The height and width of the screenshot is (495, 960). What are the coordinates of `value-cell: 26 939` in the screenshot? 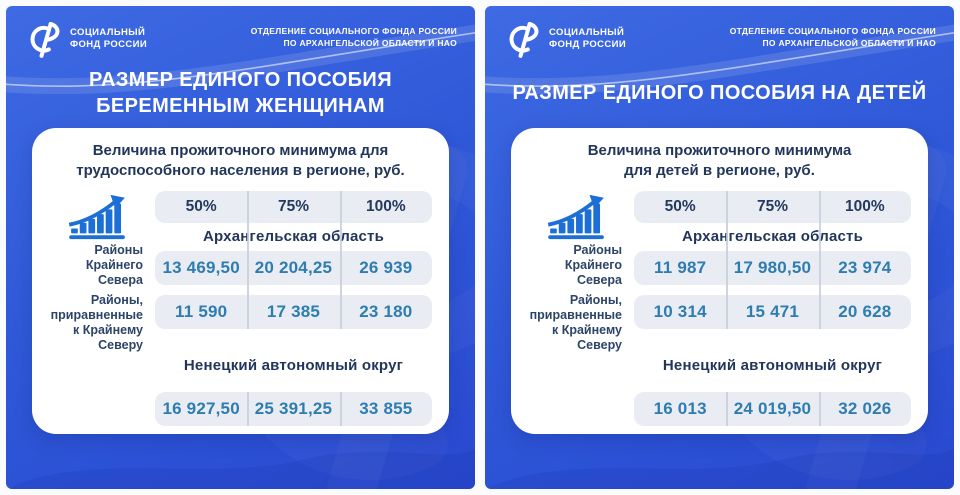 It's located at (386, 267).